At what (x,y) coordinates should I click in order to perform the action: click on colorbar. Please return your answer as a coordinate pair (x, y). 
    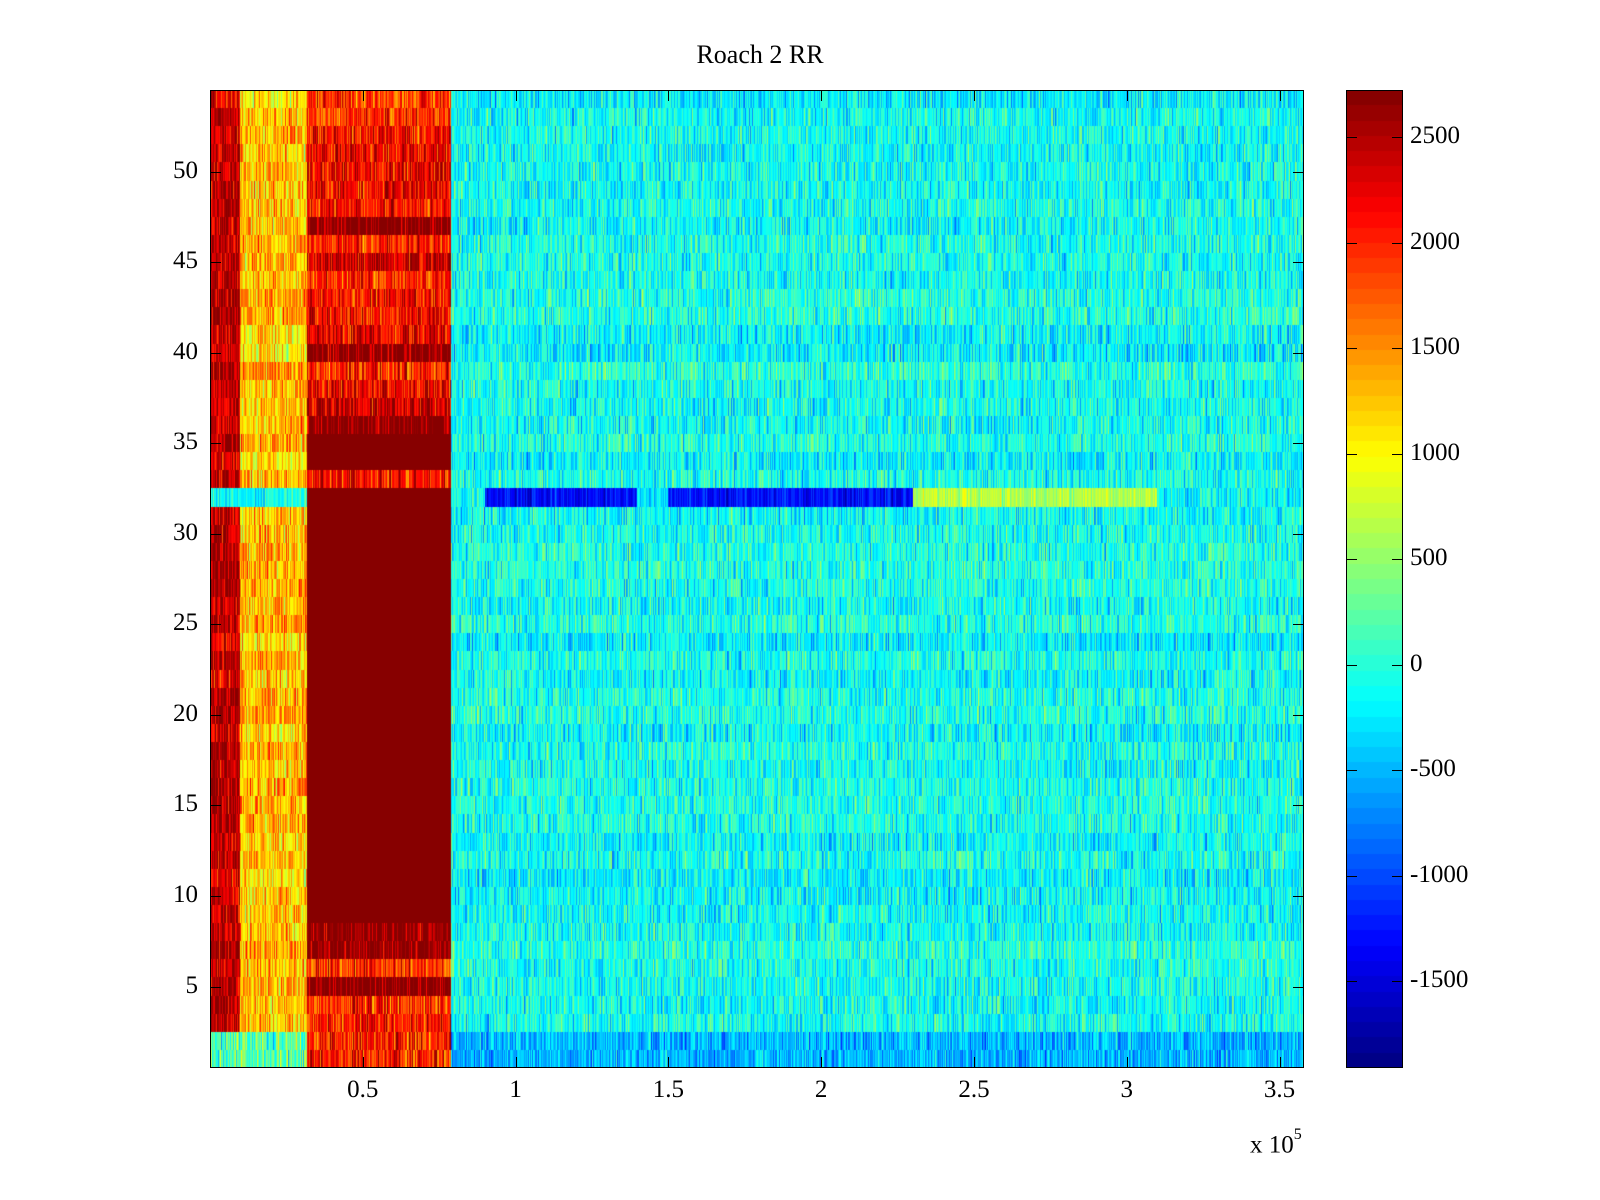
    Looking at the image, I should click on (1374, 579).